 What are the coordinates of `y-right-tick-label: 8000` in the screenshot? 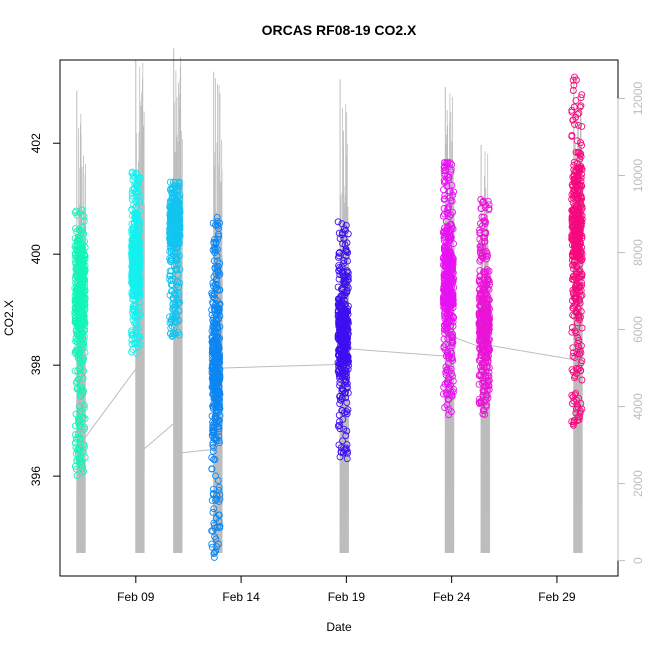 It's located at (638, 252).